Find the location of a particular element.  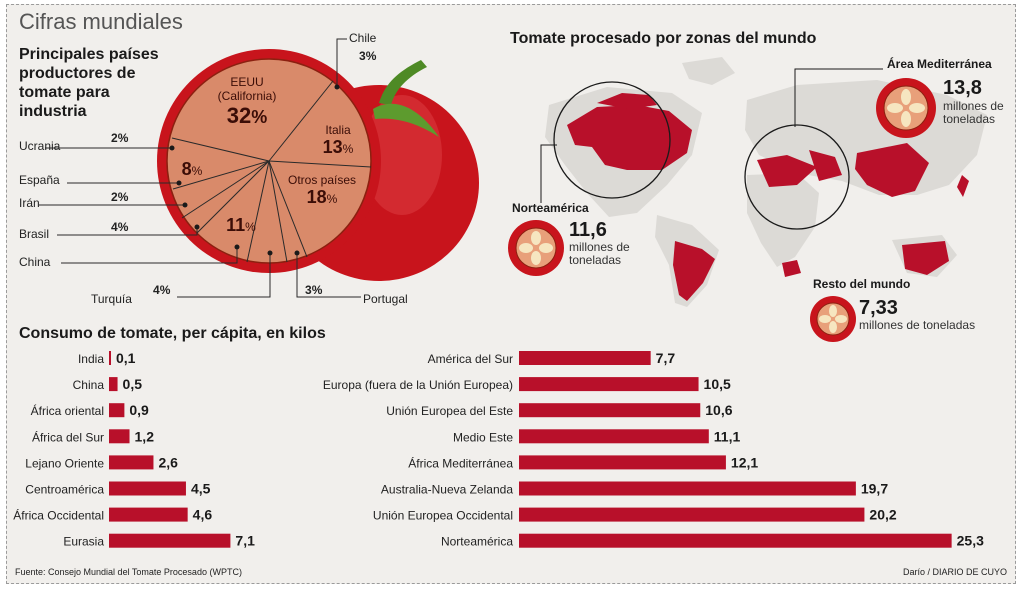

pie-china-name: China is located at coordinates (35, 262).